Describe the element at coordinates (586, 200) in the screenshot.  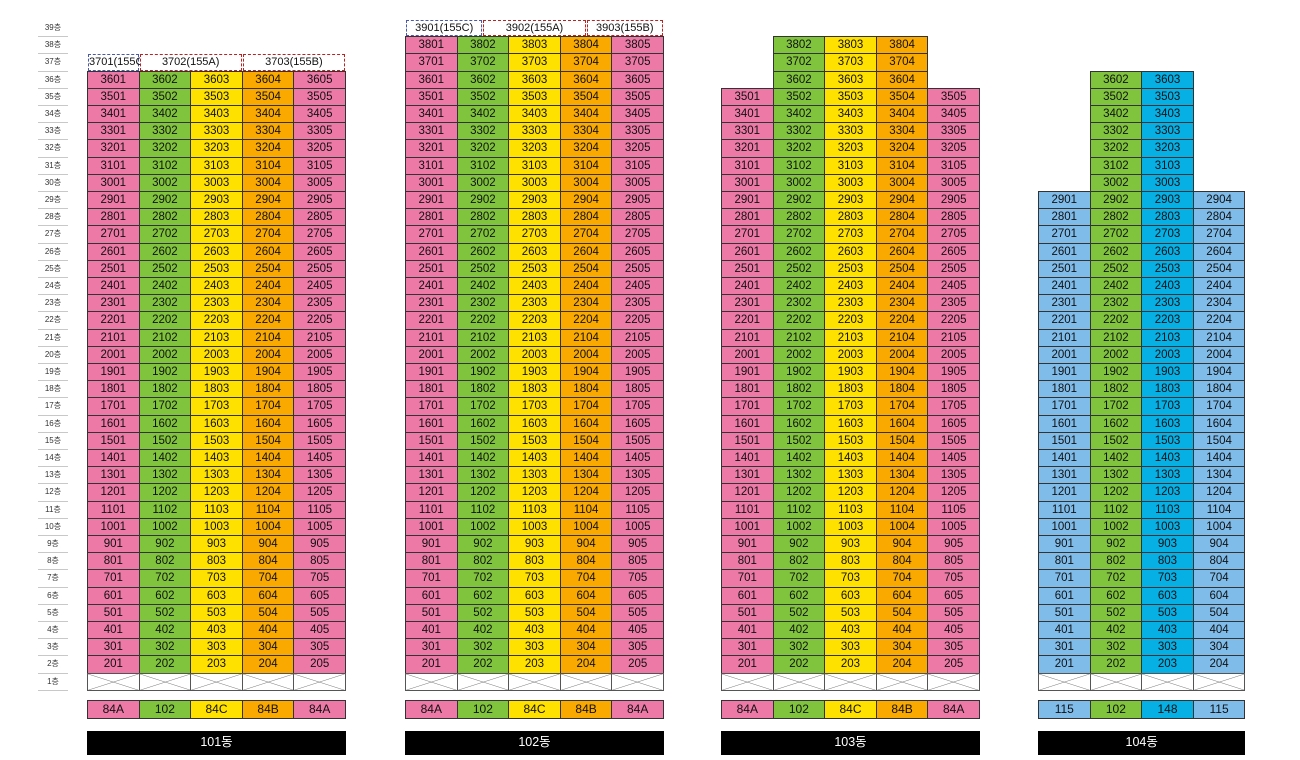
I see `unit-cell: 2904` at that location.